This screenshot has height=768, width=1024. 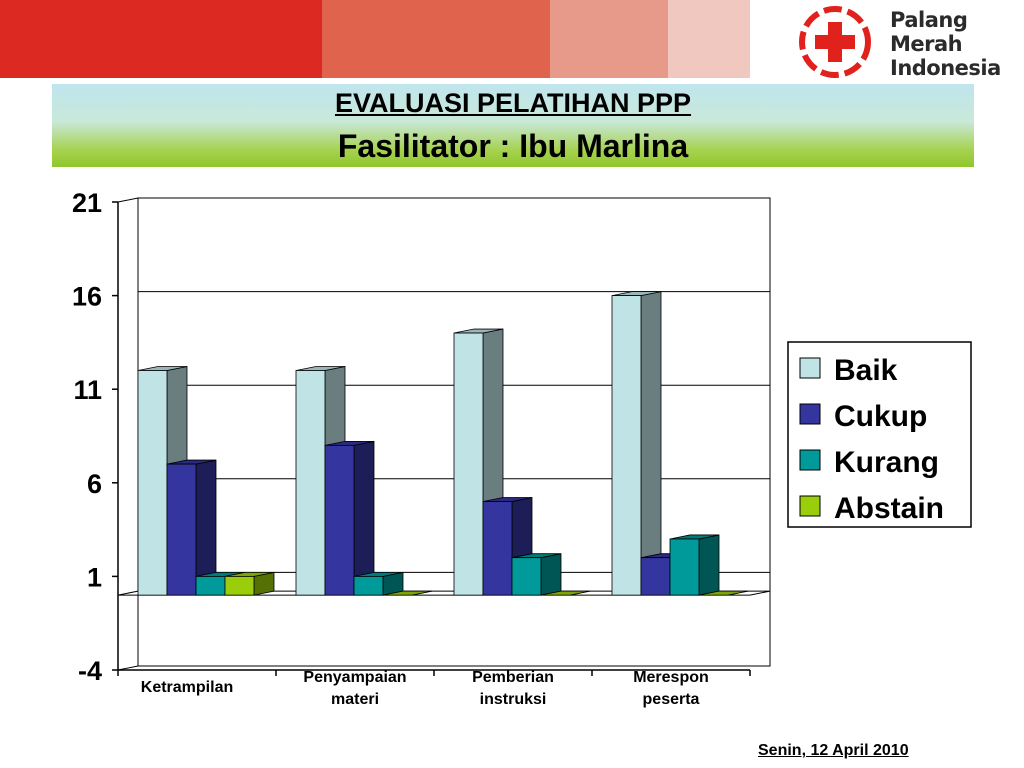 I want to click on header-color-band, so click(x=375, y=39).